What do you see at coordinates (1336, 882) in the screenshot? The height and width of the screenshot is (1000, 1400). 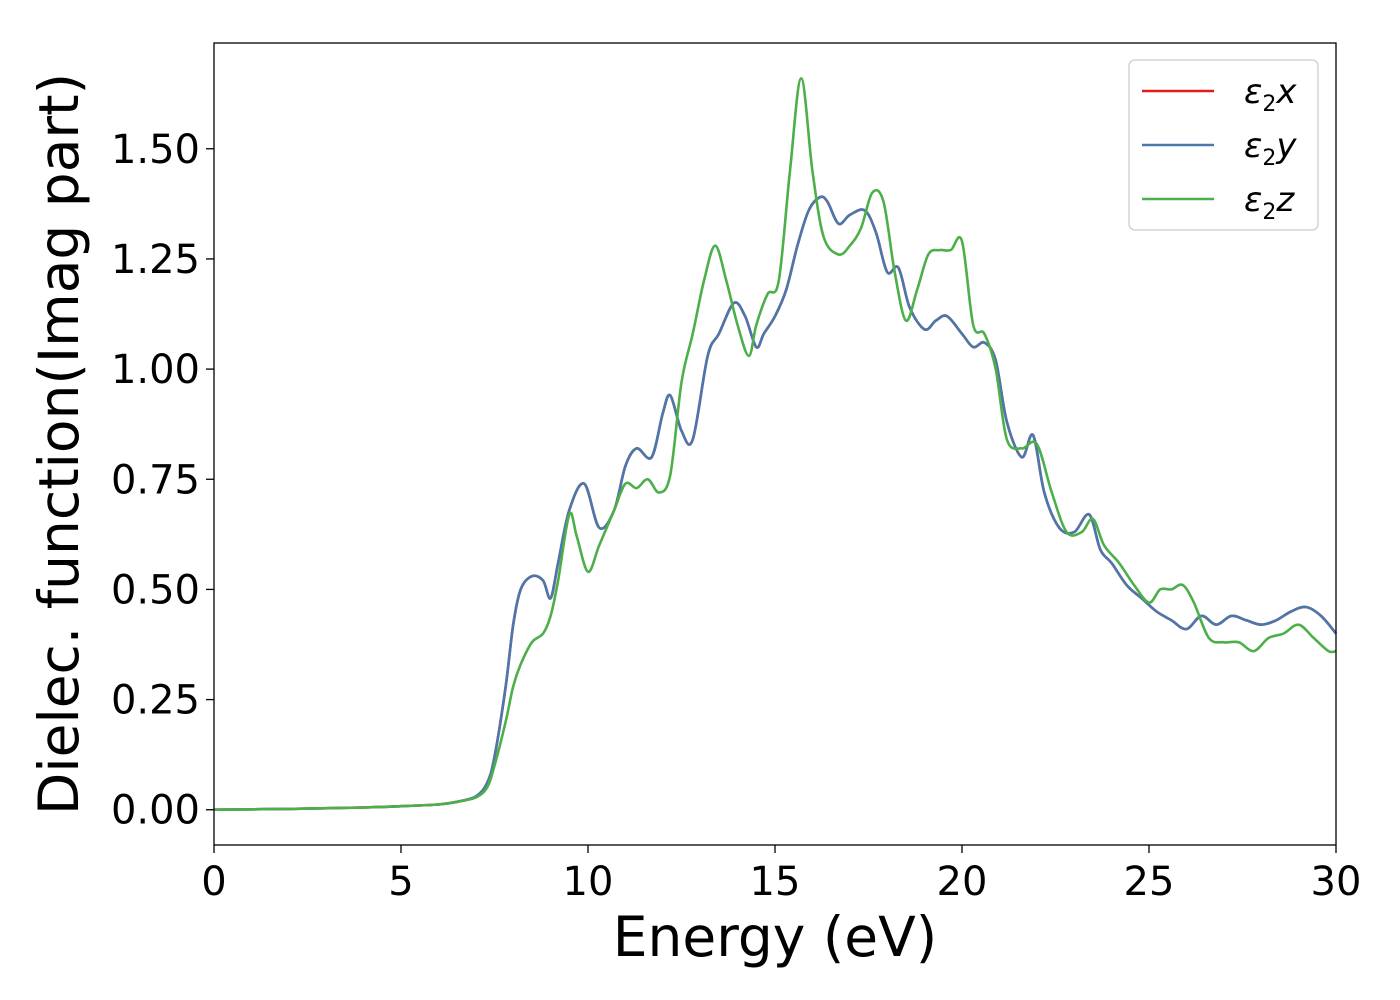 I see `x-tick-label: 30` at bounding box center [1336, 882].